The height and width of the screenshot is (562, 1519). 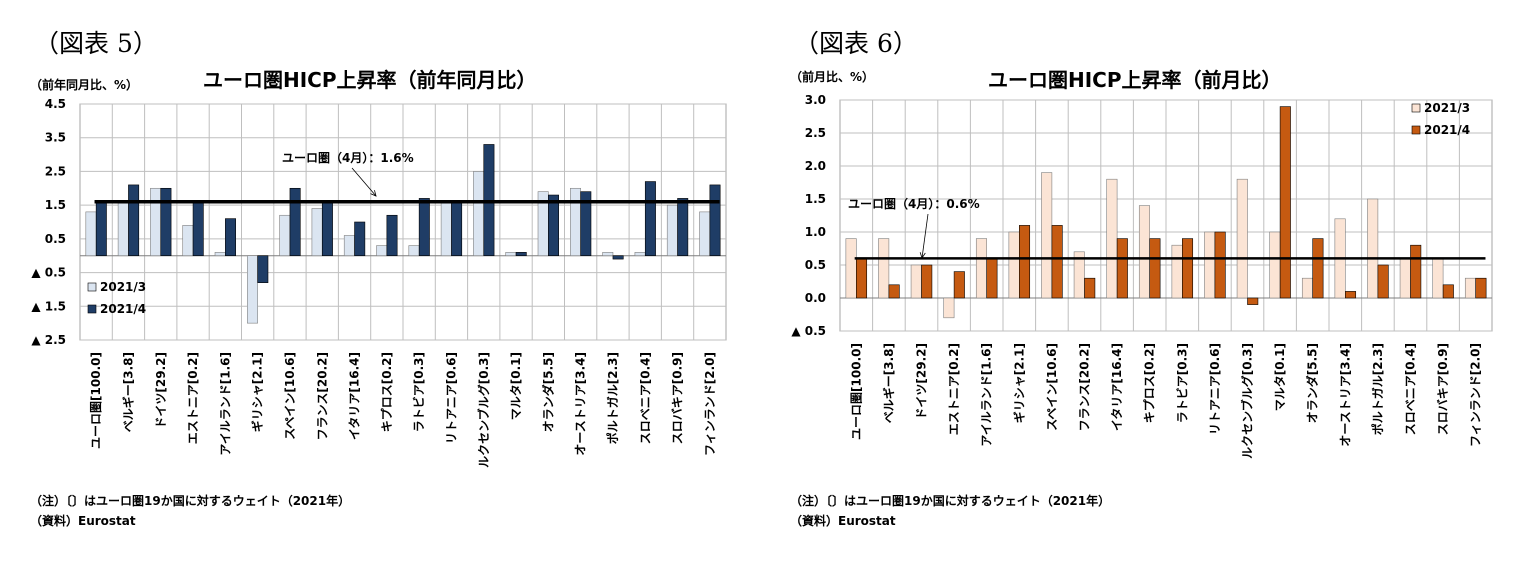 I want to click on y-axis-title: （前月比、%）, so click(x=832, y=77).